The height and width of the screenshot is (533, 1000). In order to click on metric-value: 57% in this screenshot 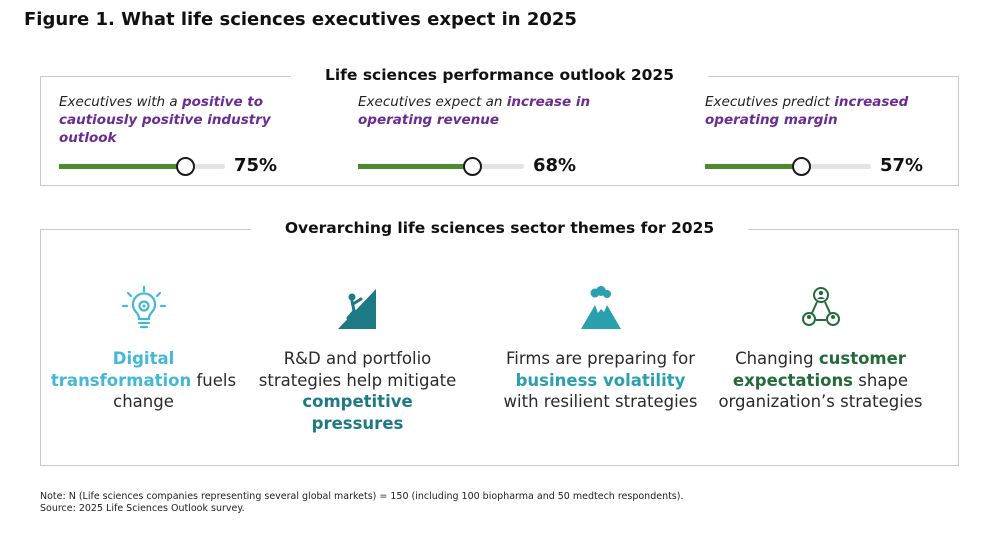, I will do `click(902, 165)`.